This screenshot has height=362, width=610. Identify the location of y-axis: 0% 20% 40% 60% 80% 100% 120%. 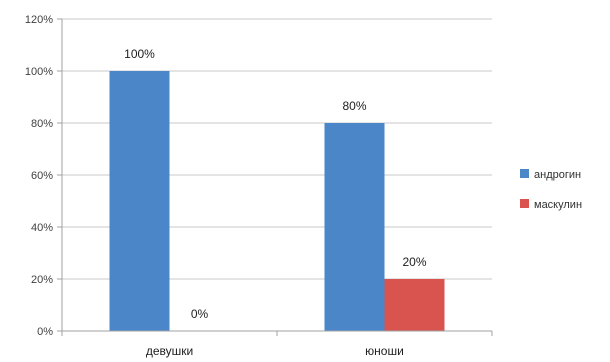
(44, 176).